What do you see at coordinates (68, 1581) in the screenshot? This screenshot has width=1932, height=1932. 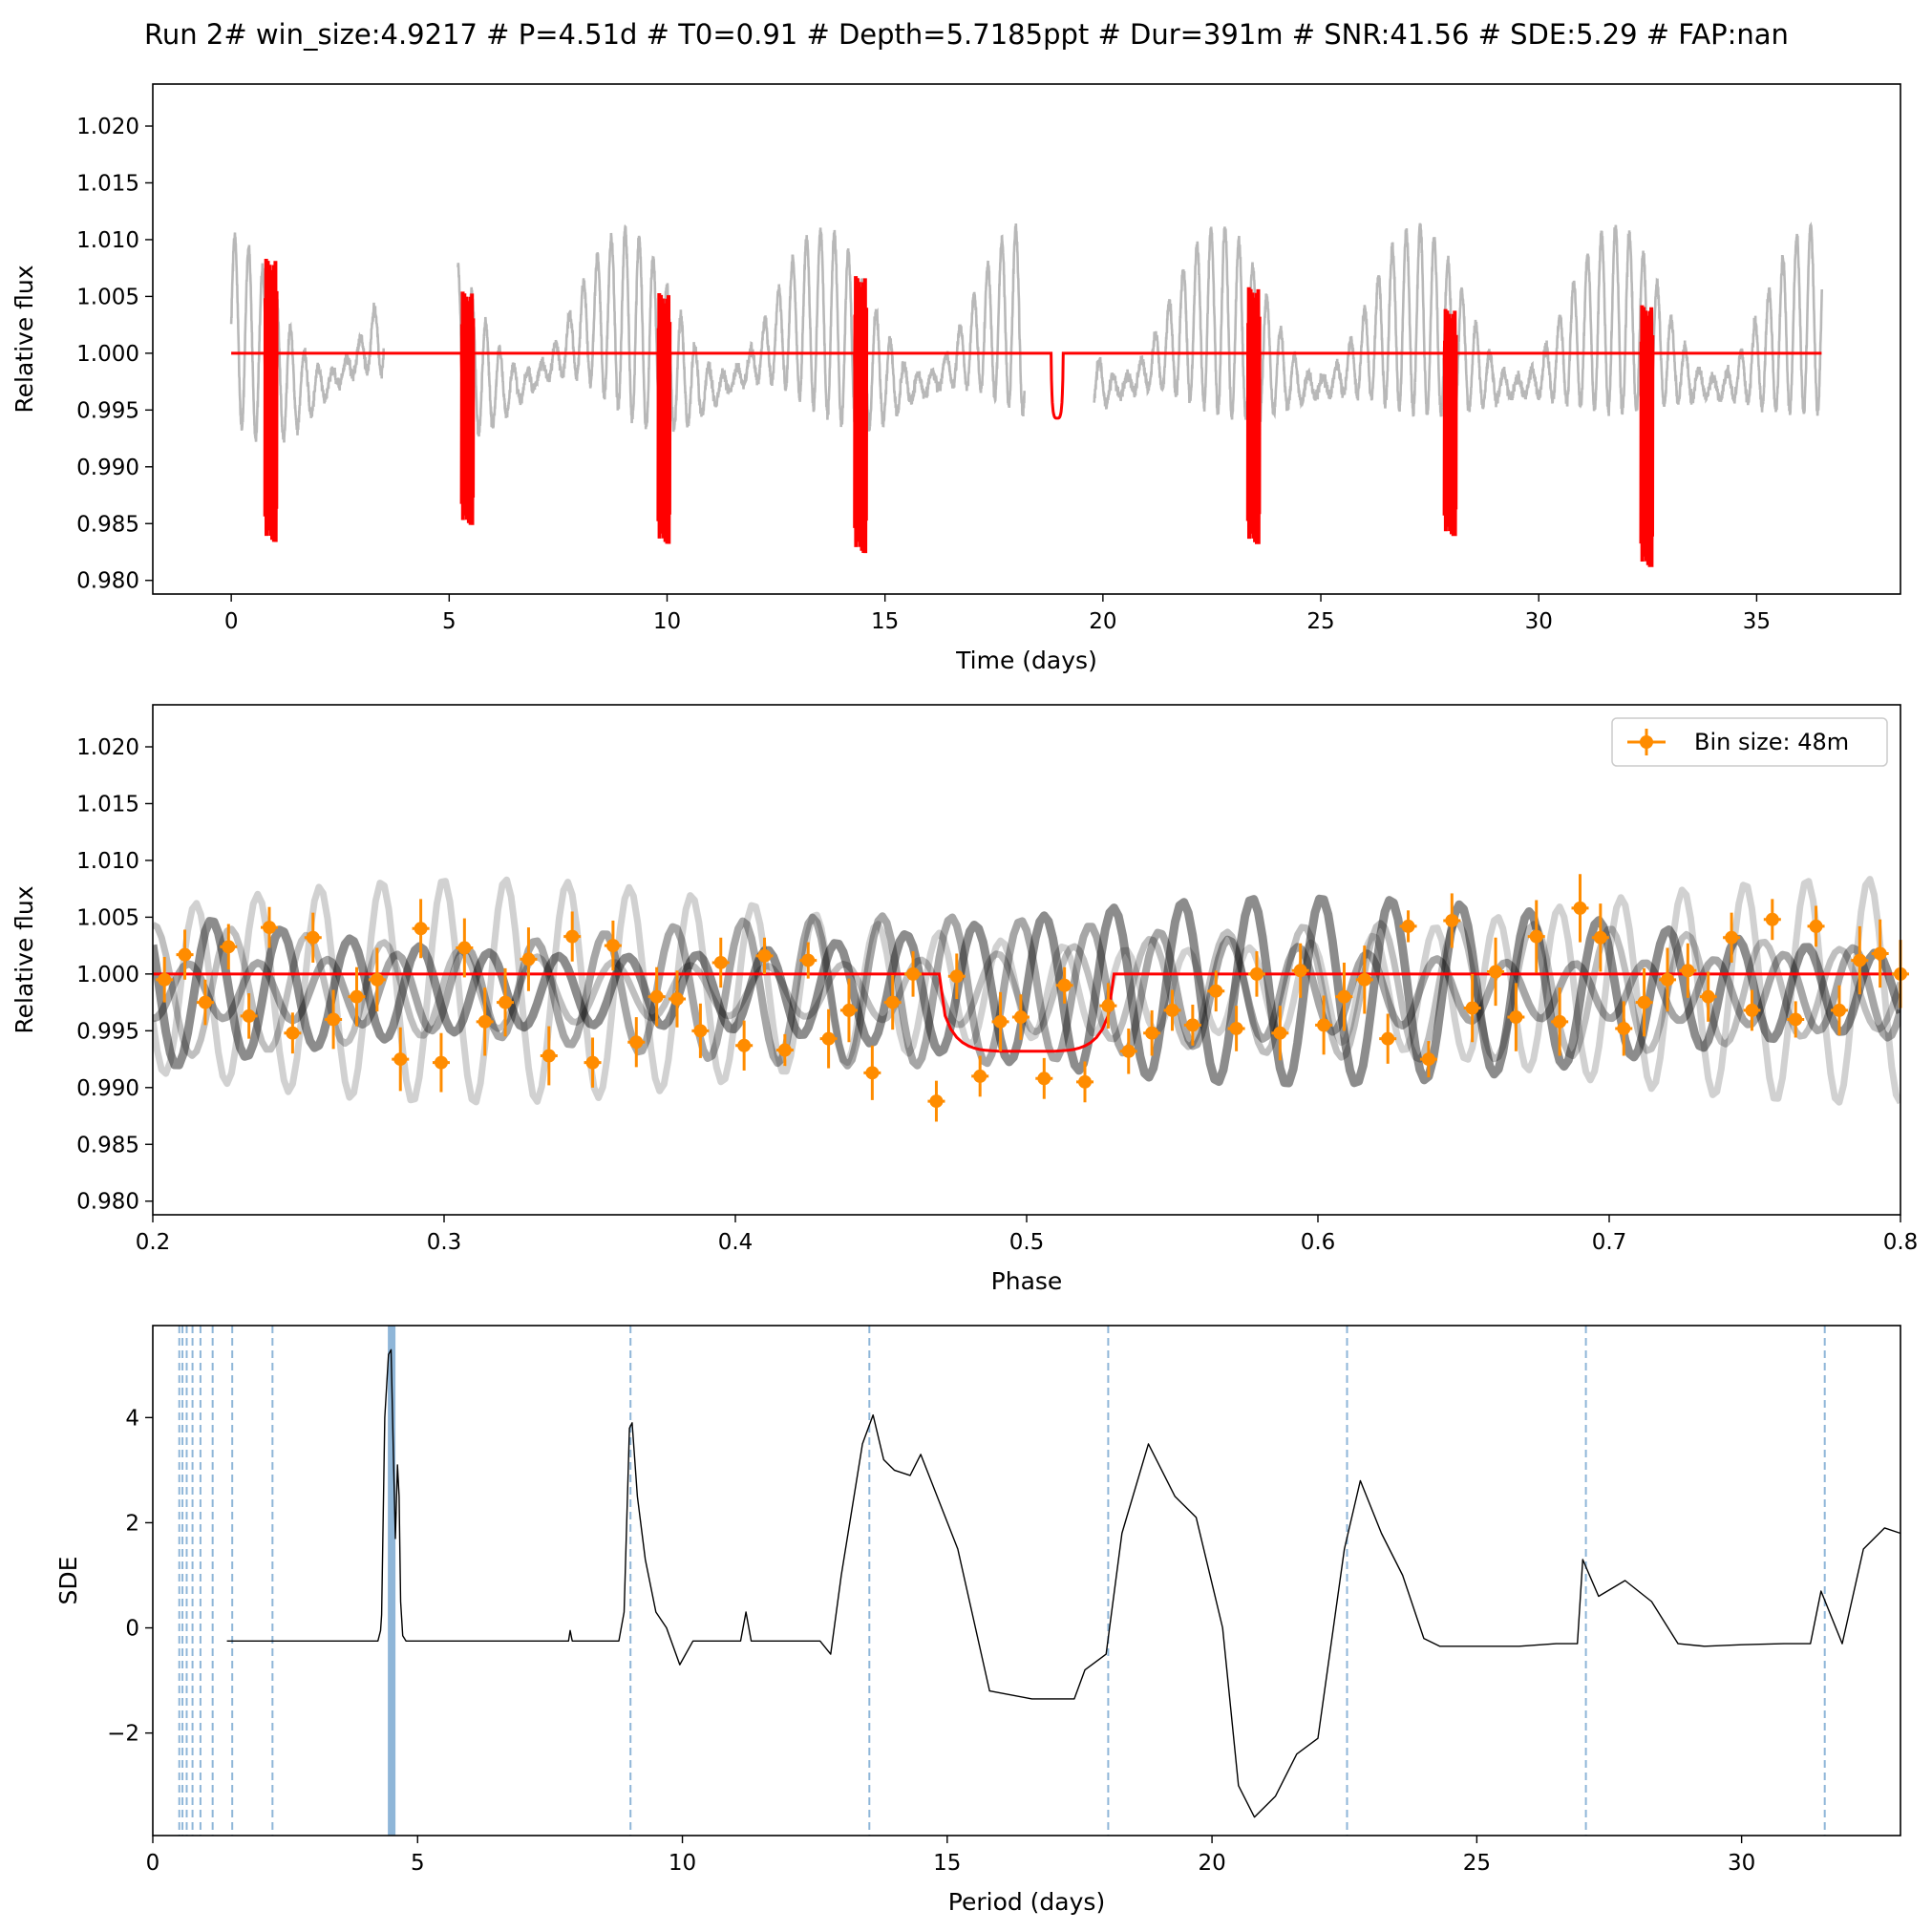 I see `periodogram-y-axis-label: SDE` at bounding box center [68, 1581].